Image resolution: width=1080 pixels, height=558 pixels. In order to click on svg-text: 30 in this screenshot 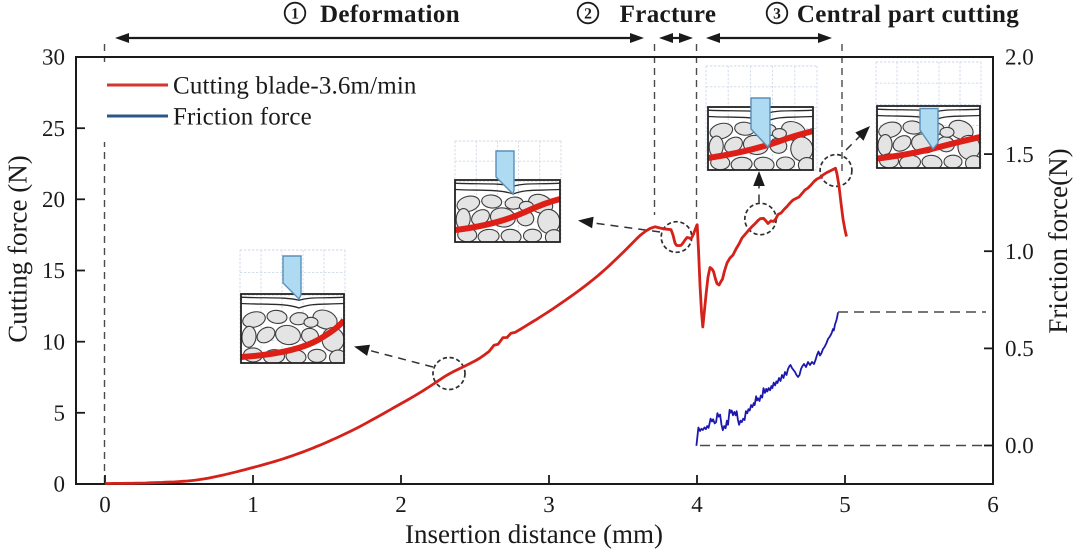, I will do `click(53, 57)`.